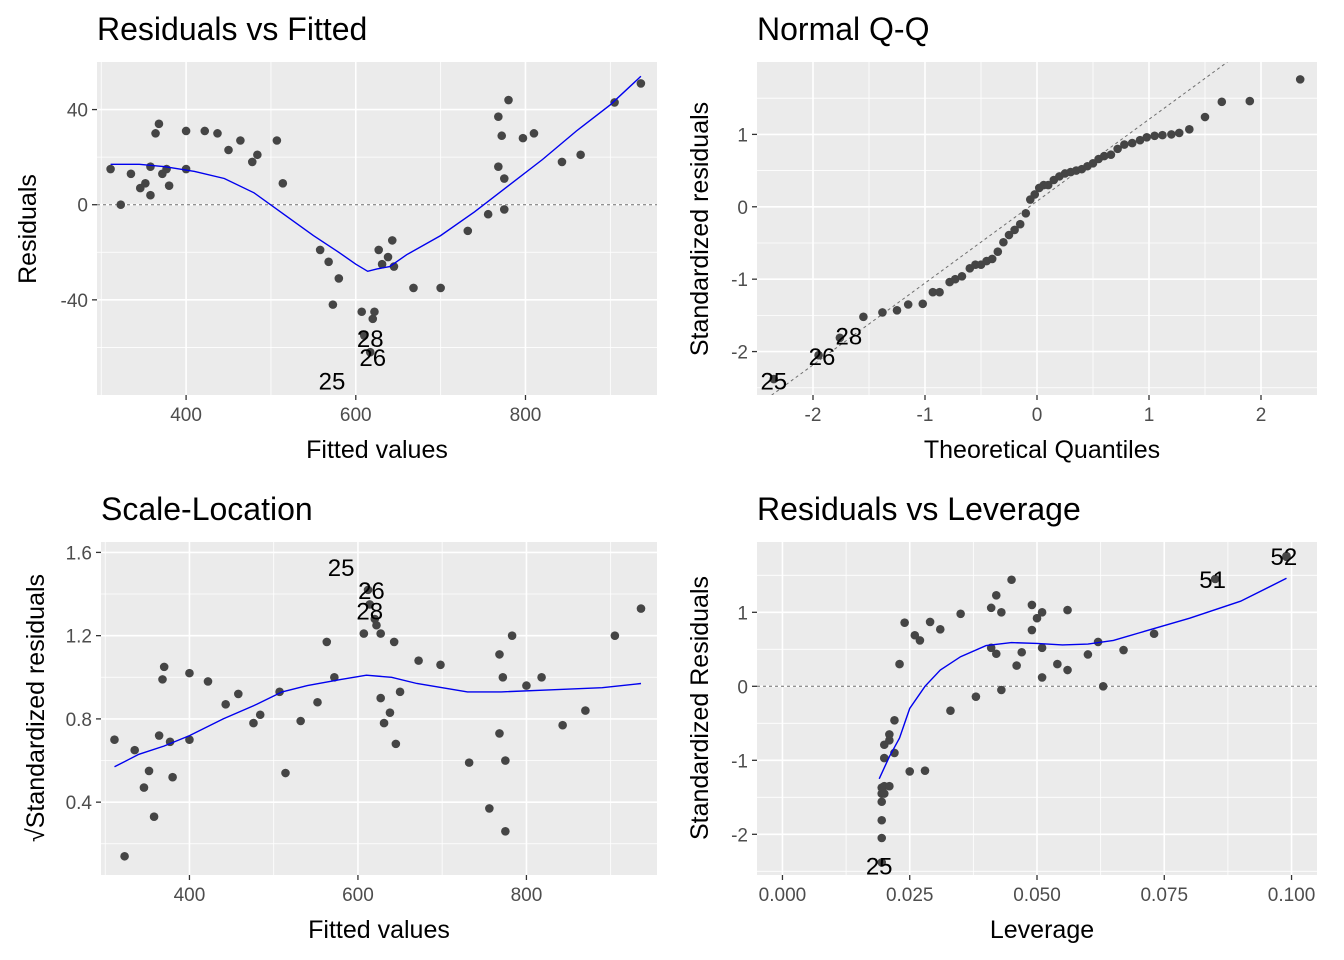  I want to click on y-tick-label: 1, so click(742, 613).